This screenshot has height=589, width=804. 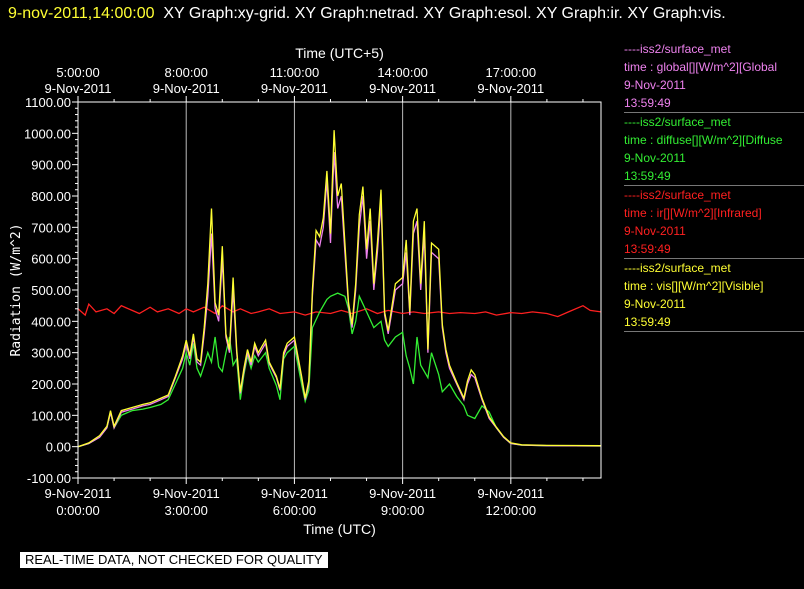 I want to click on y-tick-label: 1000.00, so click(x=47, y=133).